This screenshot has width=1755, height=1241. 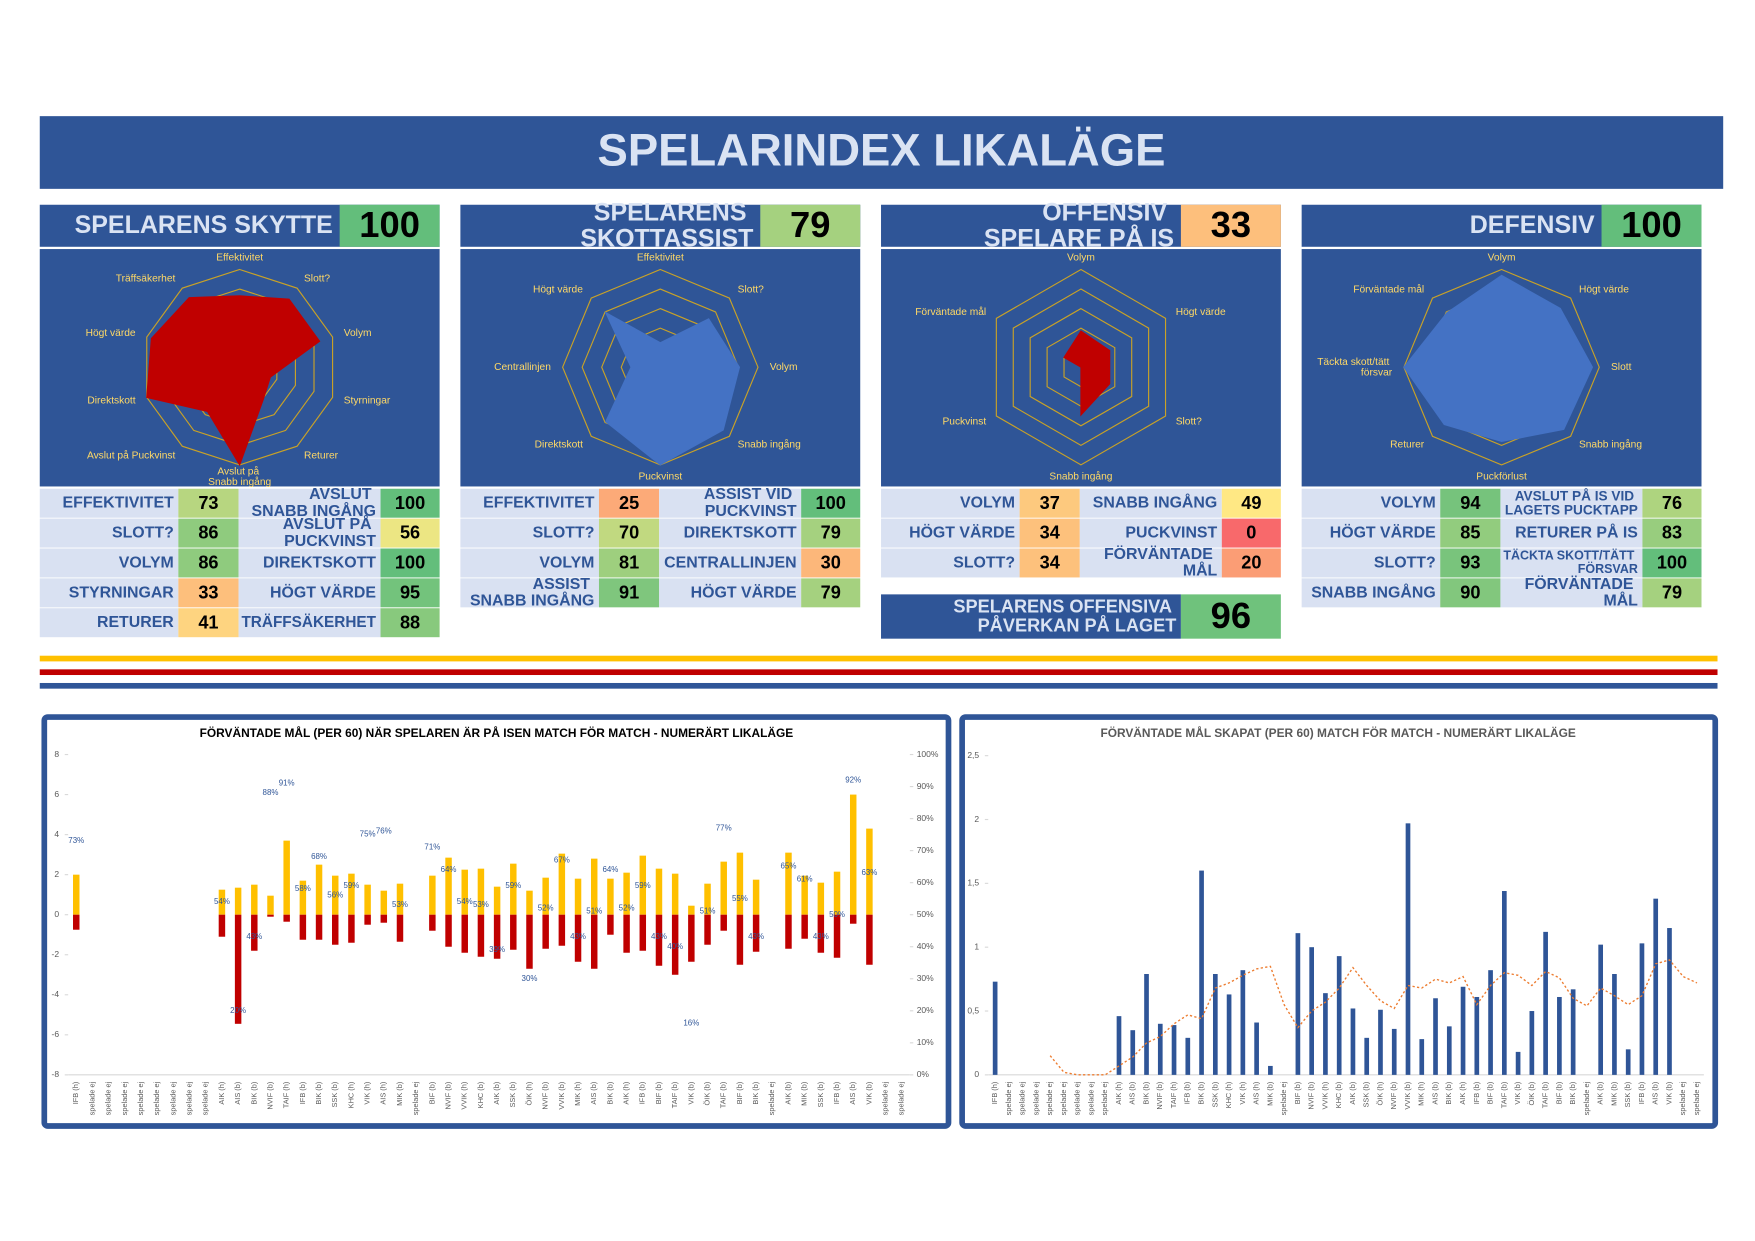 What do you see at coordinates (1576, 532) in the screenshot?
I see `table-label: RETURER PÅ IS` at bounding box center [1576, 532].